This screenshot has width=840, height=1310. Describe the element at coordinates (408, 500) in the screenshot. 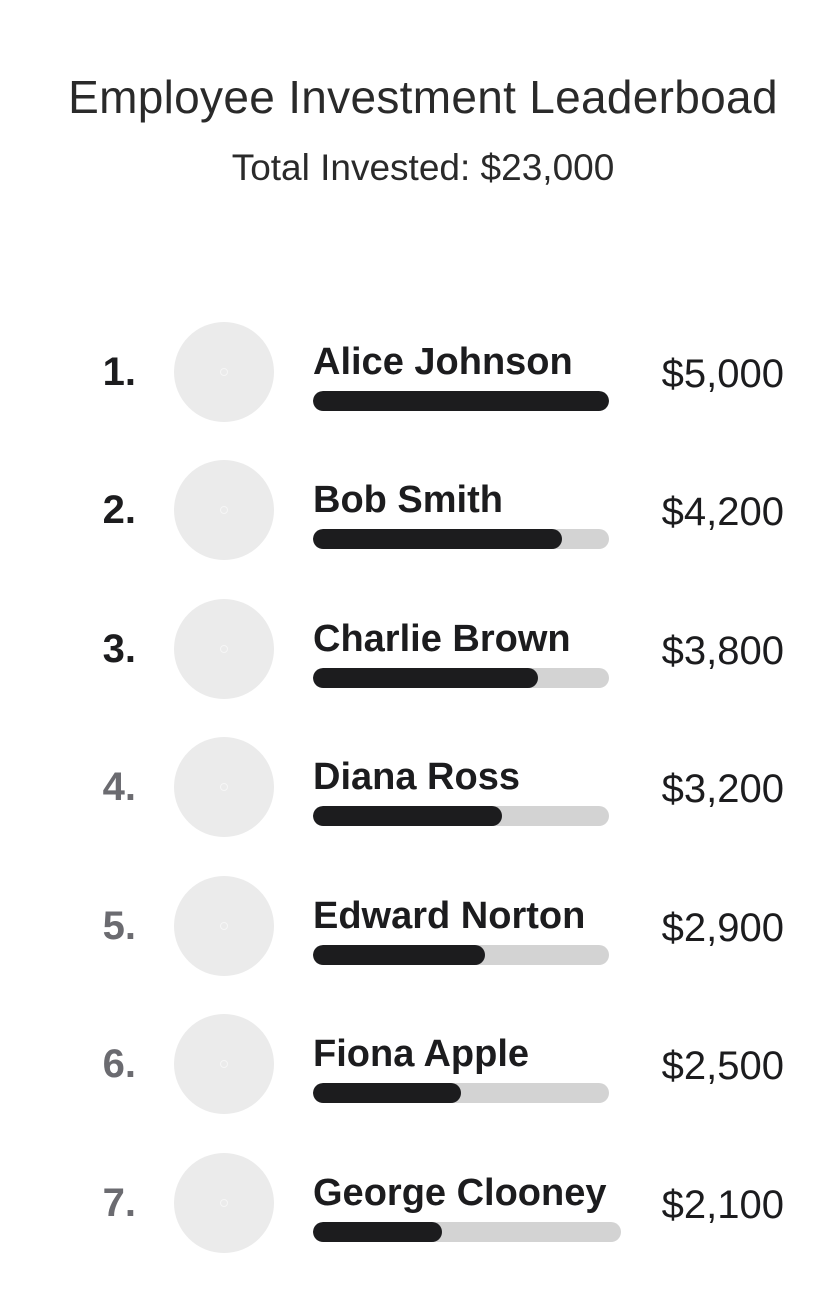

I see `employee-name: Bob Smith` at that location.